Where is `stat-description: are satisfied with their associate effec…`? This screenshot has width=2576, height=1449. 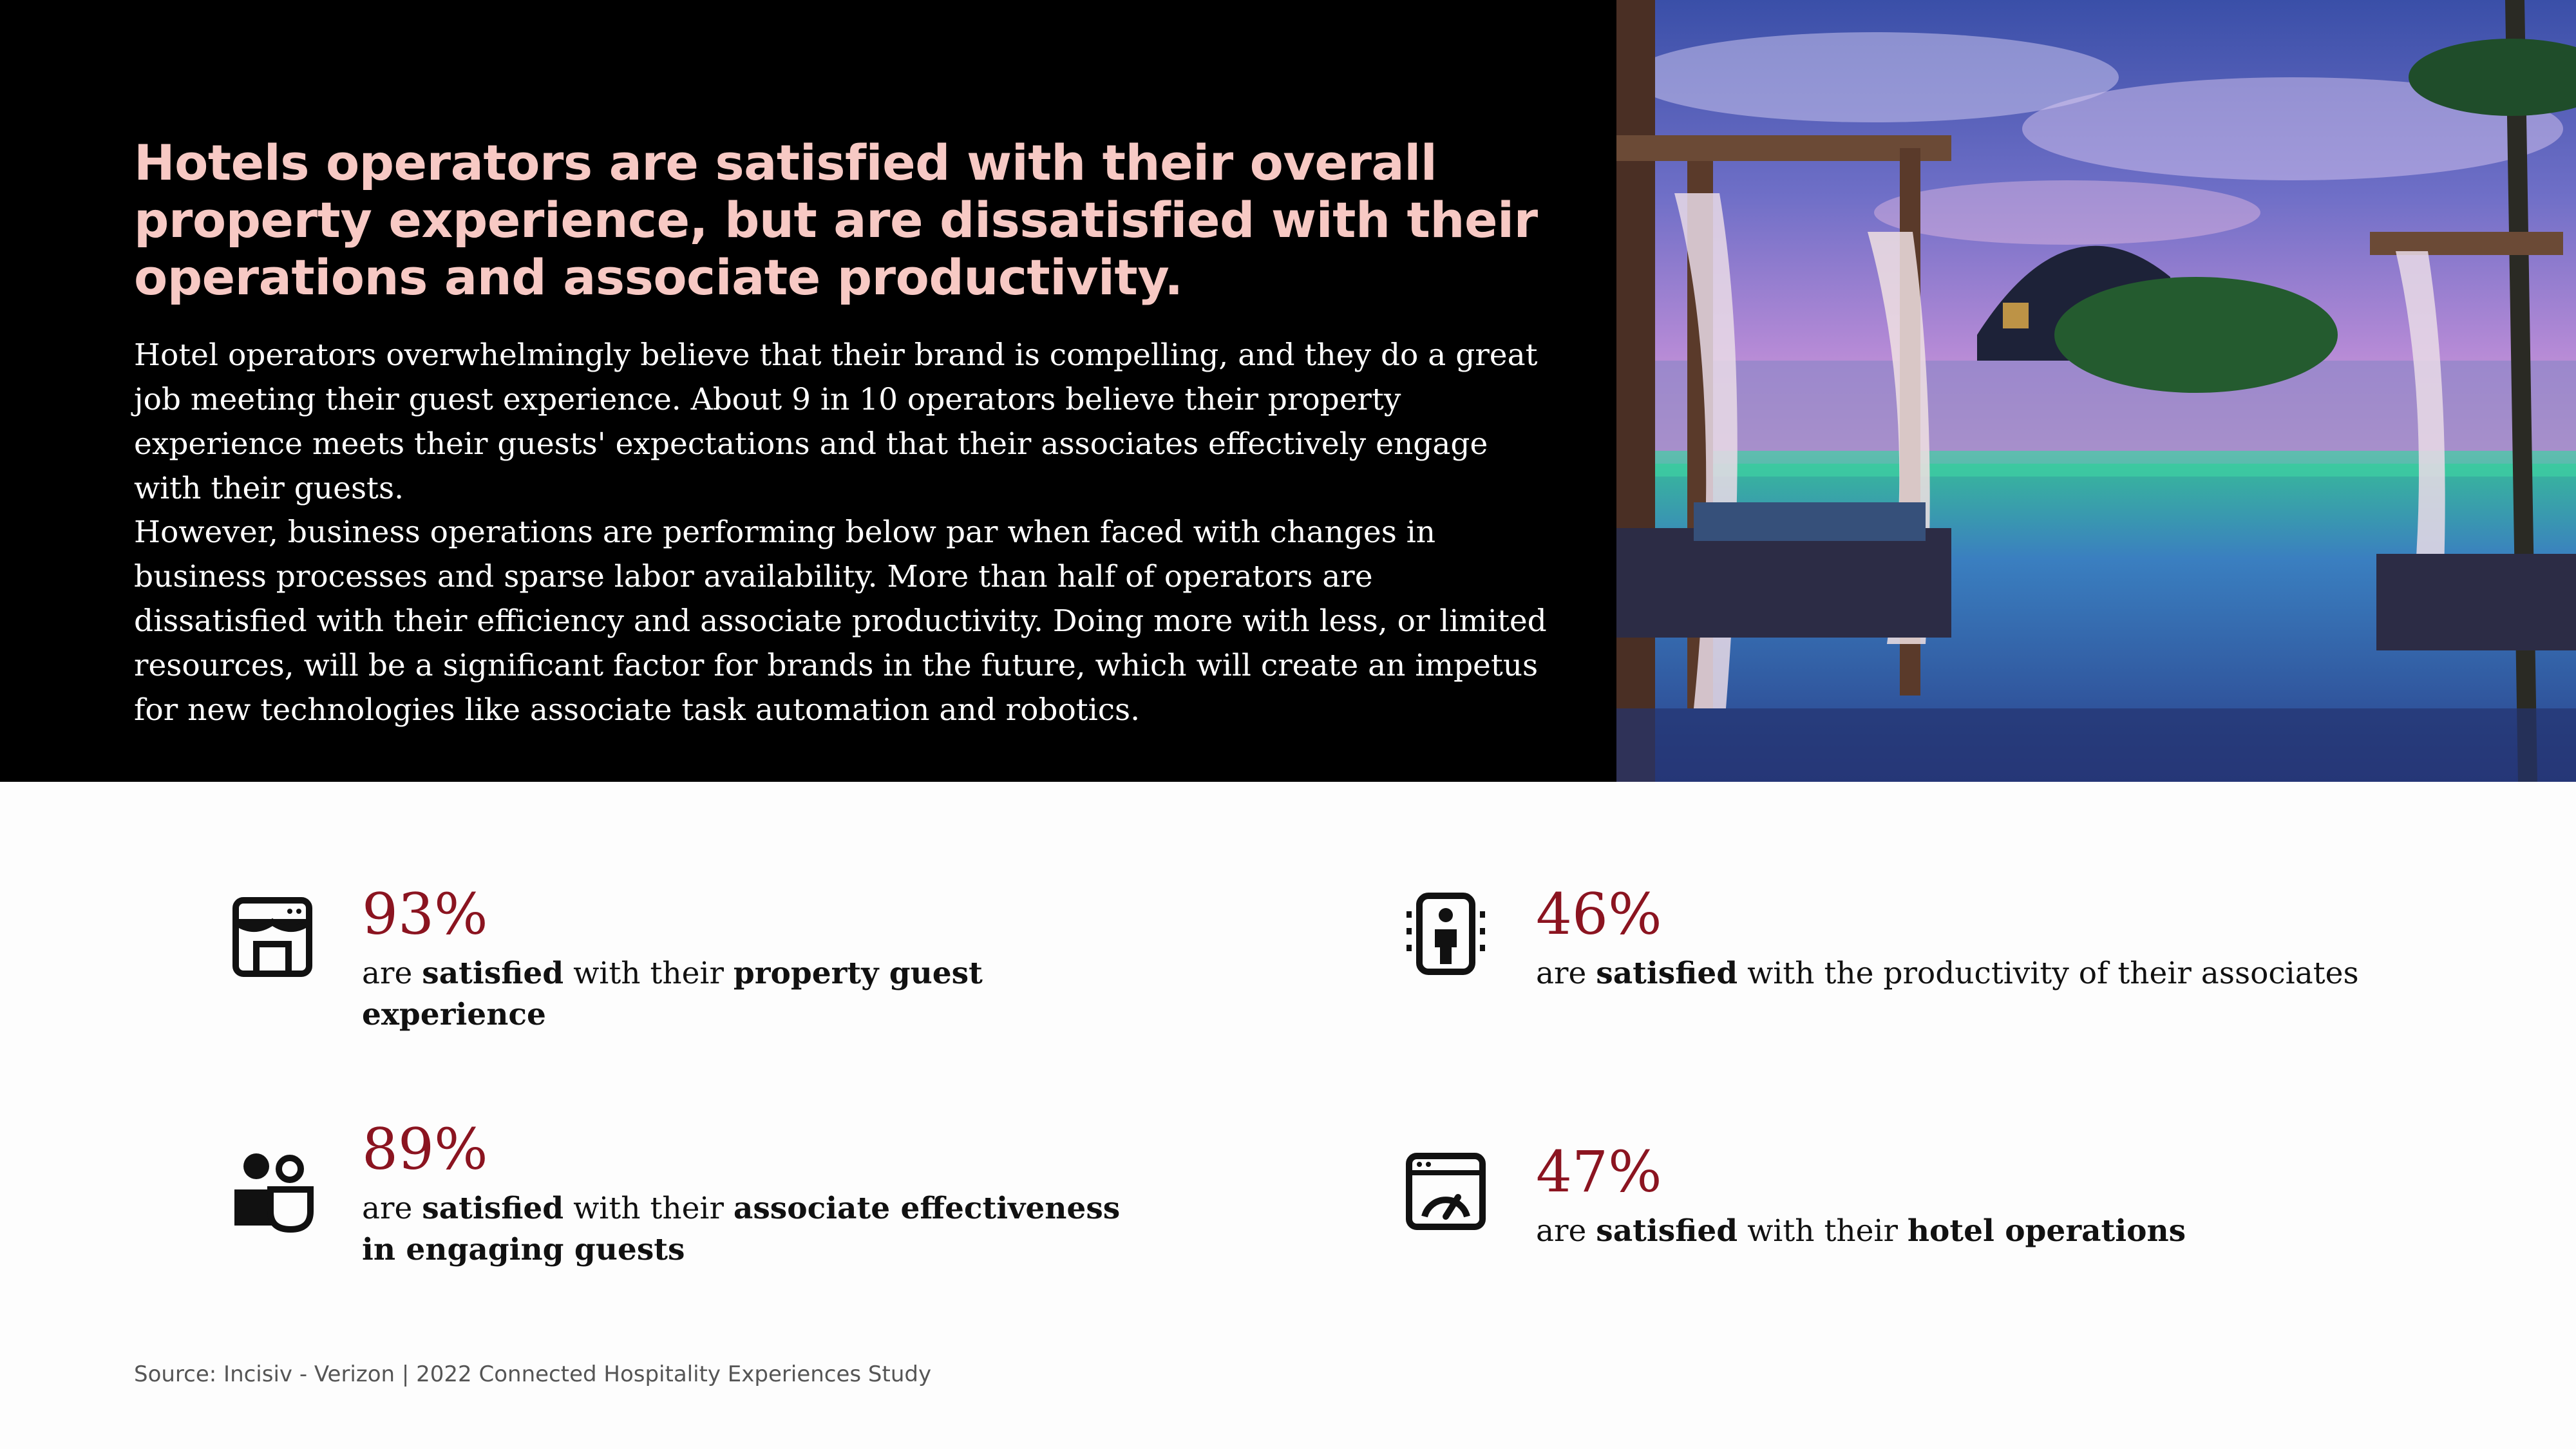
stat-description: are satisfied with their associate effec… is located at coordinates (742, 1229).